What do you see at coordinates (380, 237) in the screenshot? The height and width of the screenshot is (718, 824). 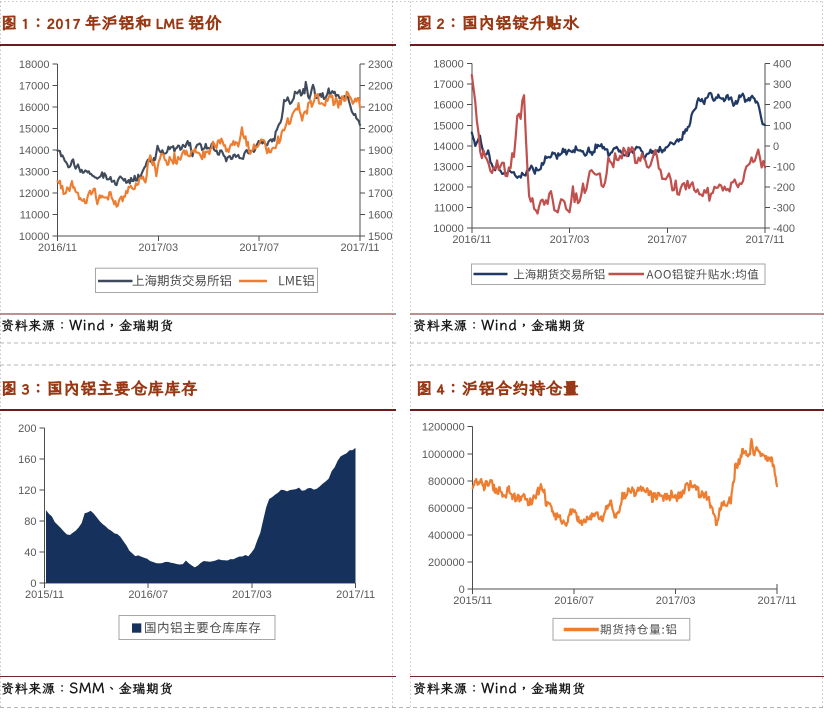 I see `svg-text: 1500` at bounding box center [380, 237].